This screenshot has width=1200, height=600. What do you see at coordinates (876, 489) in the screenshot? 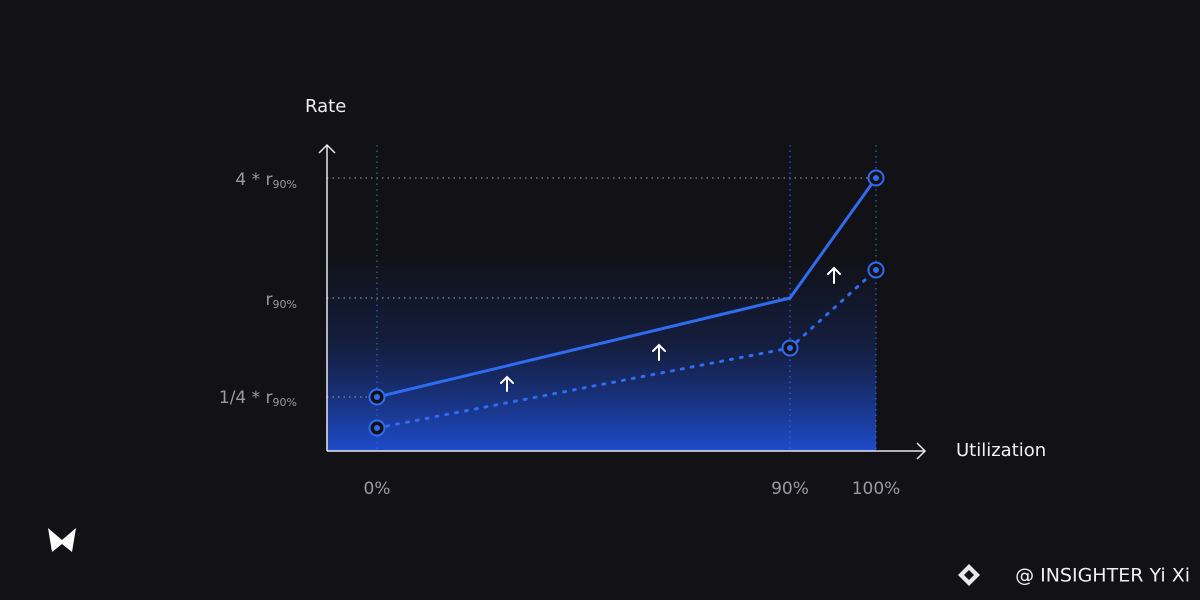
I see `x-tick-label: 100%` at bounding box center [876, 489].